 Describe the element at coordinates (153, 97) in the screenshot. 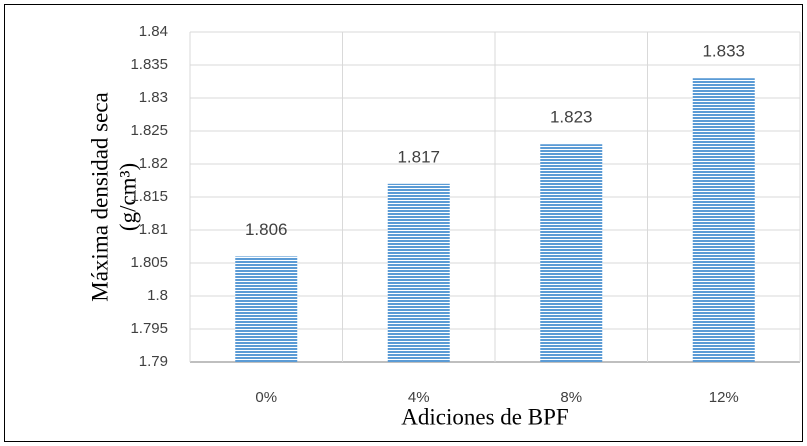

I see `y-tick-label: 1.83` at that location.